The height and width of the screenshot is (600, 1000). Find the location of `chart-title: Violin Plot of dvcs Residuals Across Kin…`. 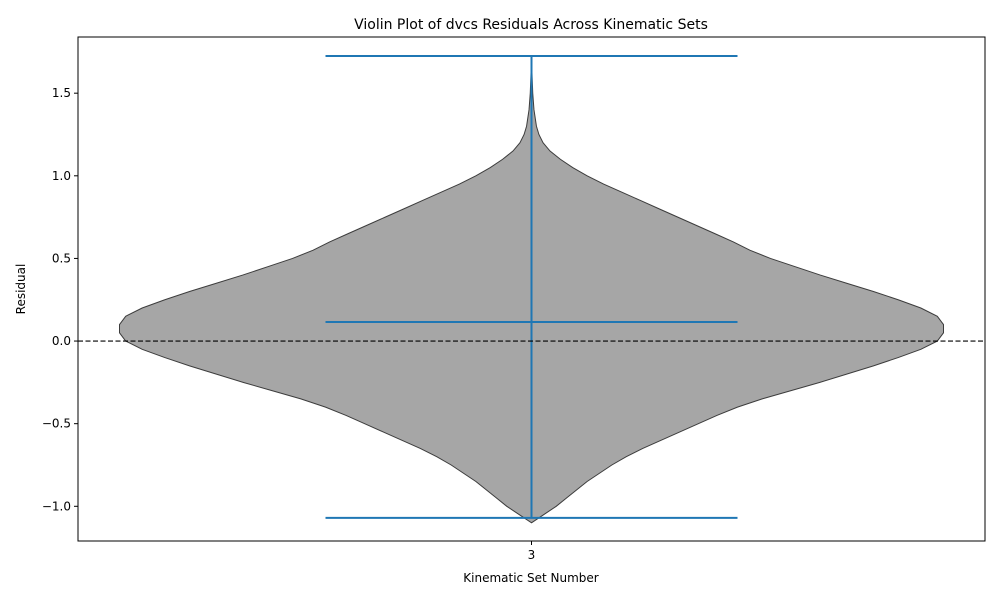

chart-title: Violin Plot of dvcs Residuals Across Kin… is located at coordinates (531, 25).